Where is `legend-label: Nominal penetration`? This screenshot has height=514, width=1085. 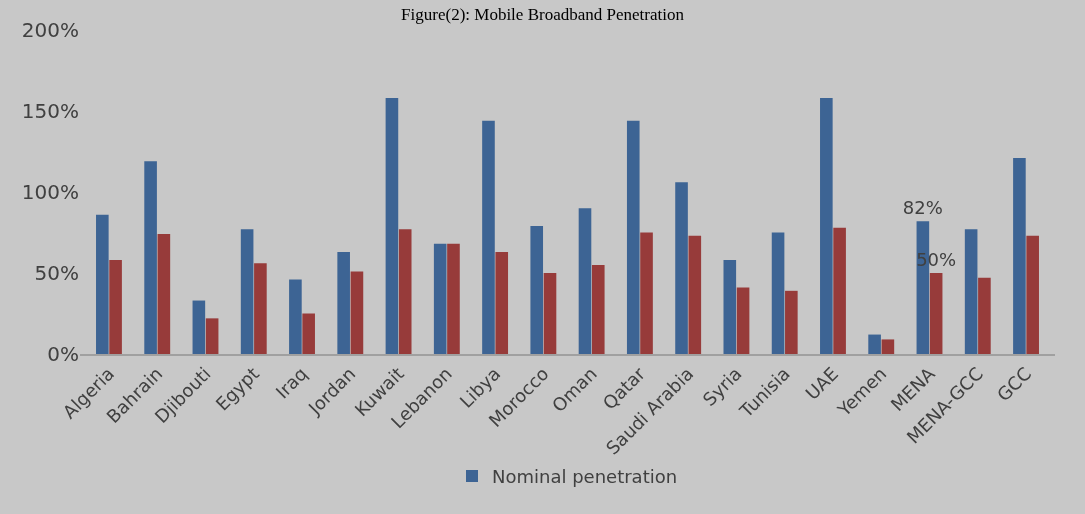 legend-label: Nominal penetration is located at coordinates (585, 476).